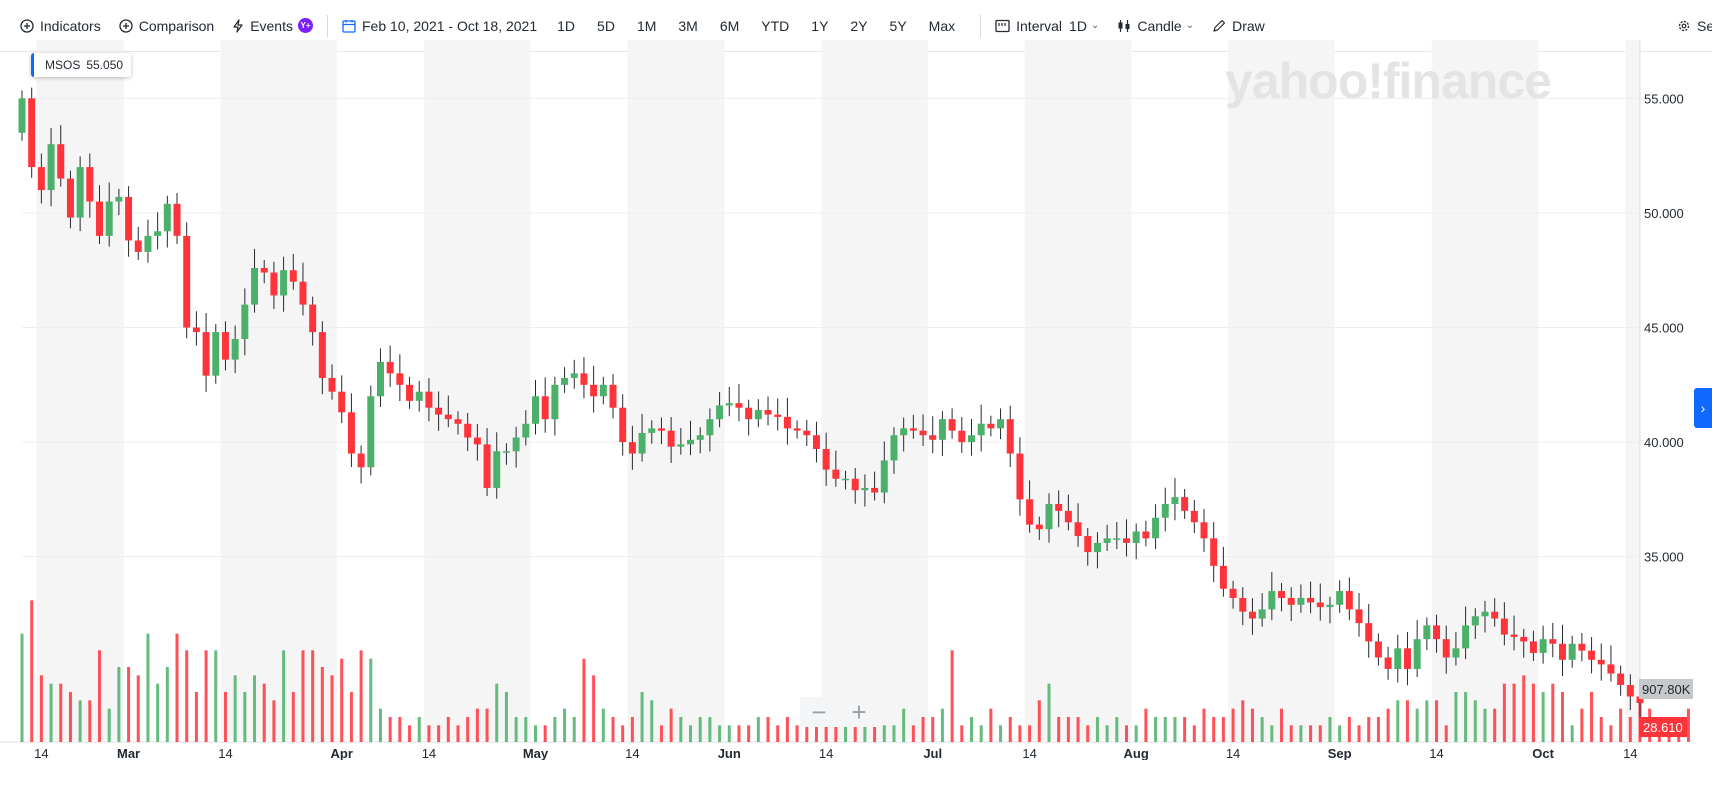  What do you see at coordinates (820, 25) in the screenshot?
I see `range-button-1y: 1Y` at bounding box center [820, 25].